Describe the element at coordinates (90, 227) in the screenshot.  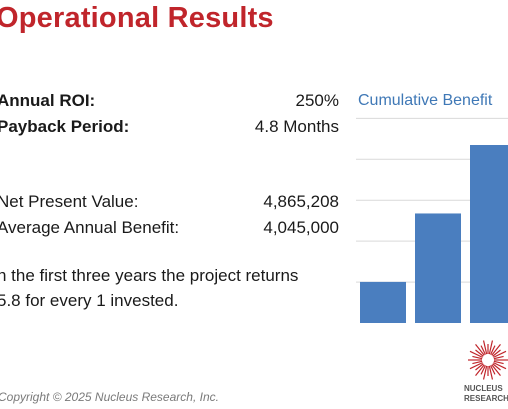
I see `average-annual-benefit-label: Average Annual Benefit:` at that location.